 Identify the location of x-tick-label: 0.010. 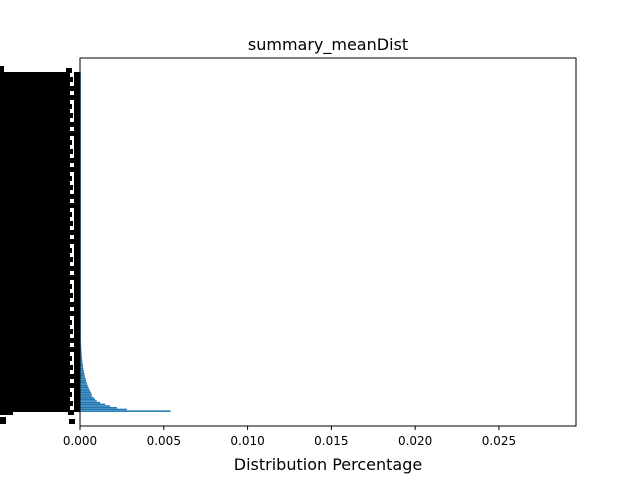
(247, 441).